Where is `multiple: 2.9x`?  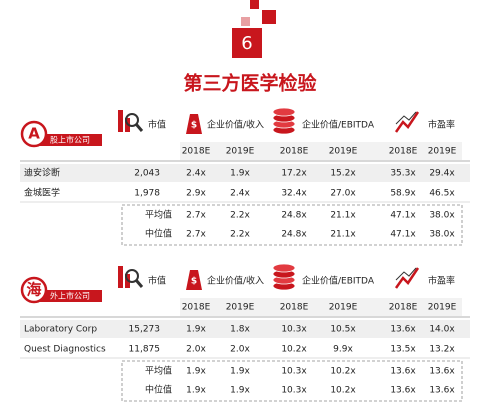 multiple: 2.9x is located at coordinates (196, 194).